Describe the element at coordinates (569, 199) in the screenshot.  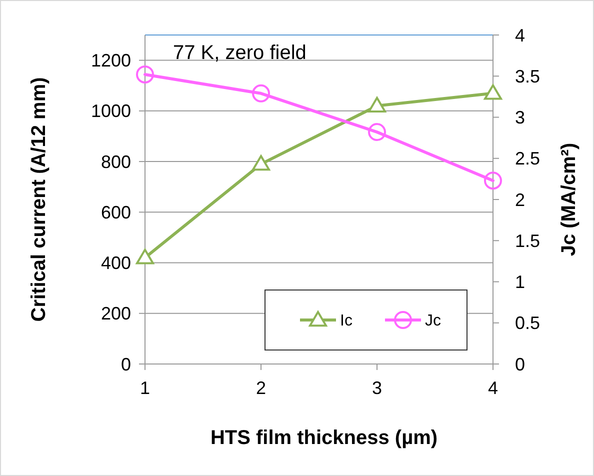
I see `y2-axis-title: Jc (MA/cm²)` at that location.